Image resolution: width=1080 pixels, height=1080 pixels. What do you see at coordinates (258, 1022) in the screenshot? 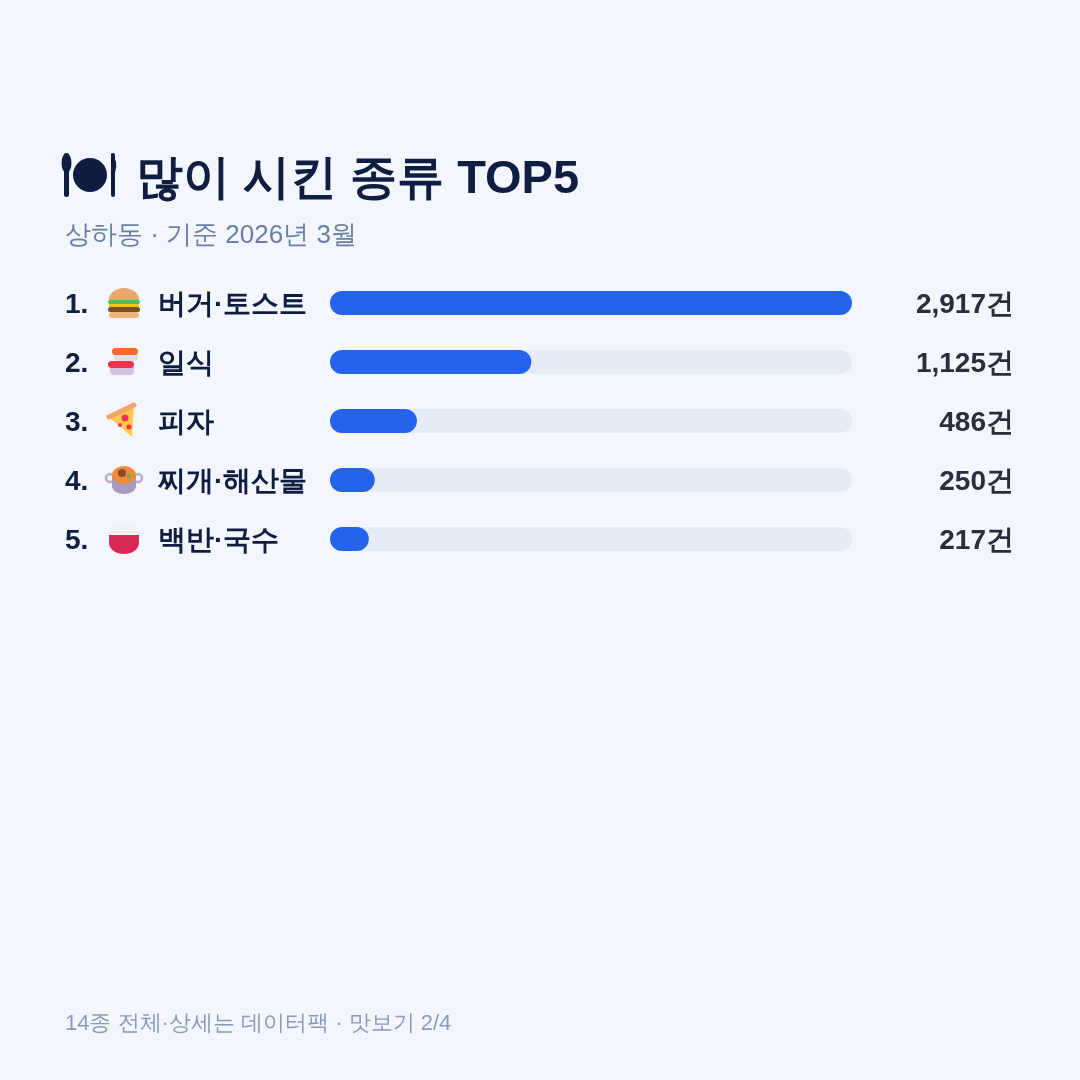
I see `annotation: 14종 전체·상세는 데이터팩 · 맛보기 2/4` at bounding box center [258, 1022].